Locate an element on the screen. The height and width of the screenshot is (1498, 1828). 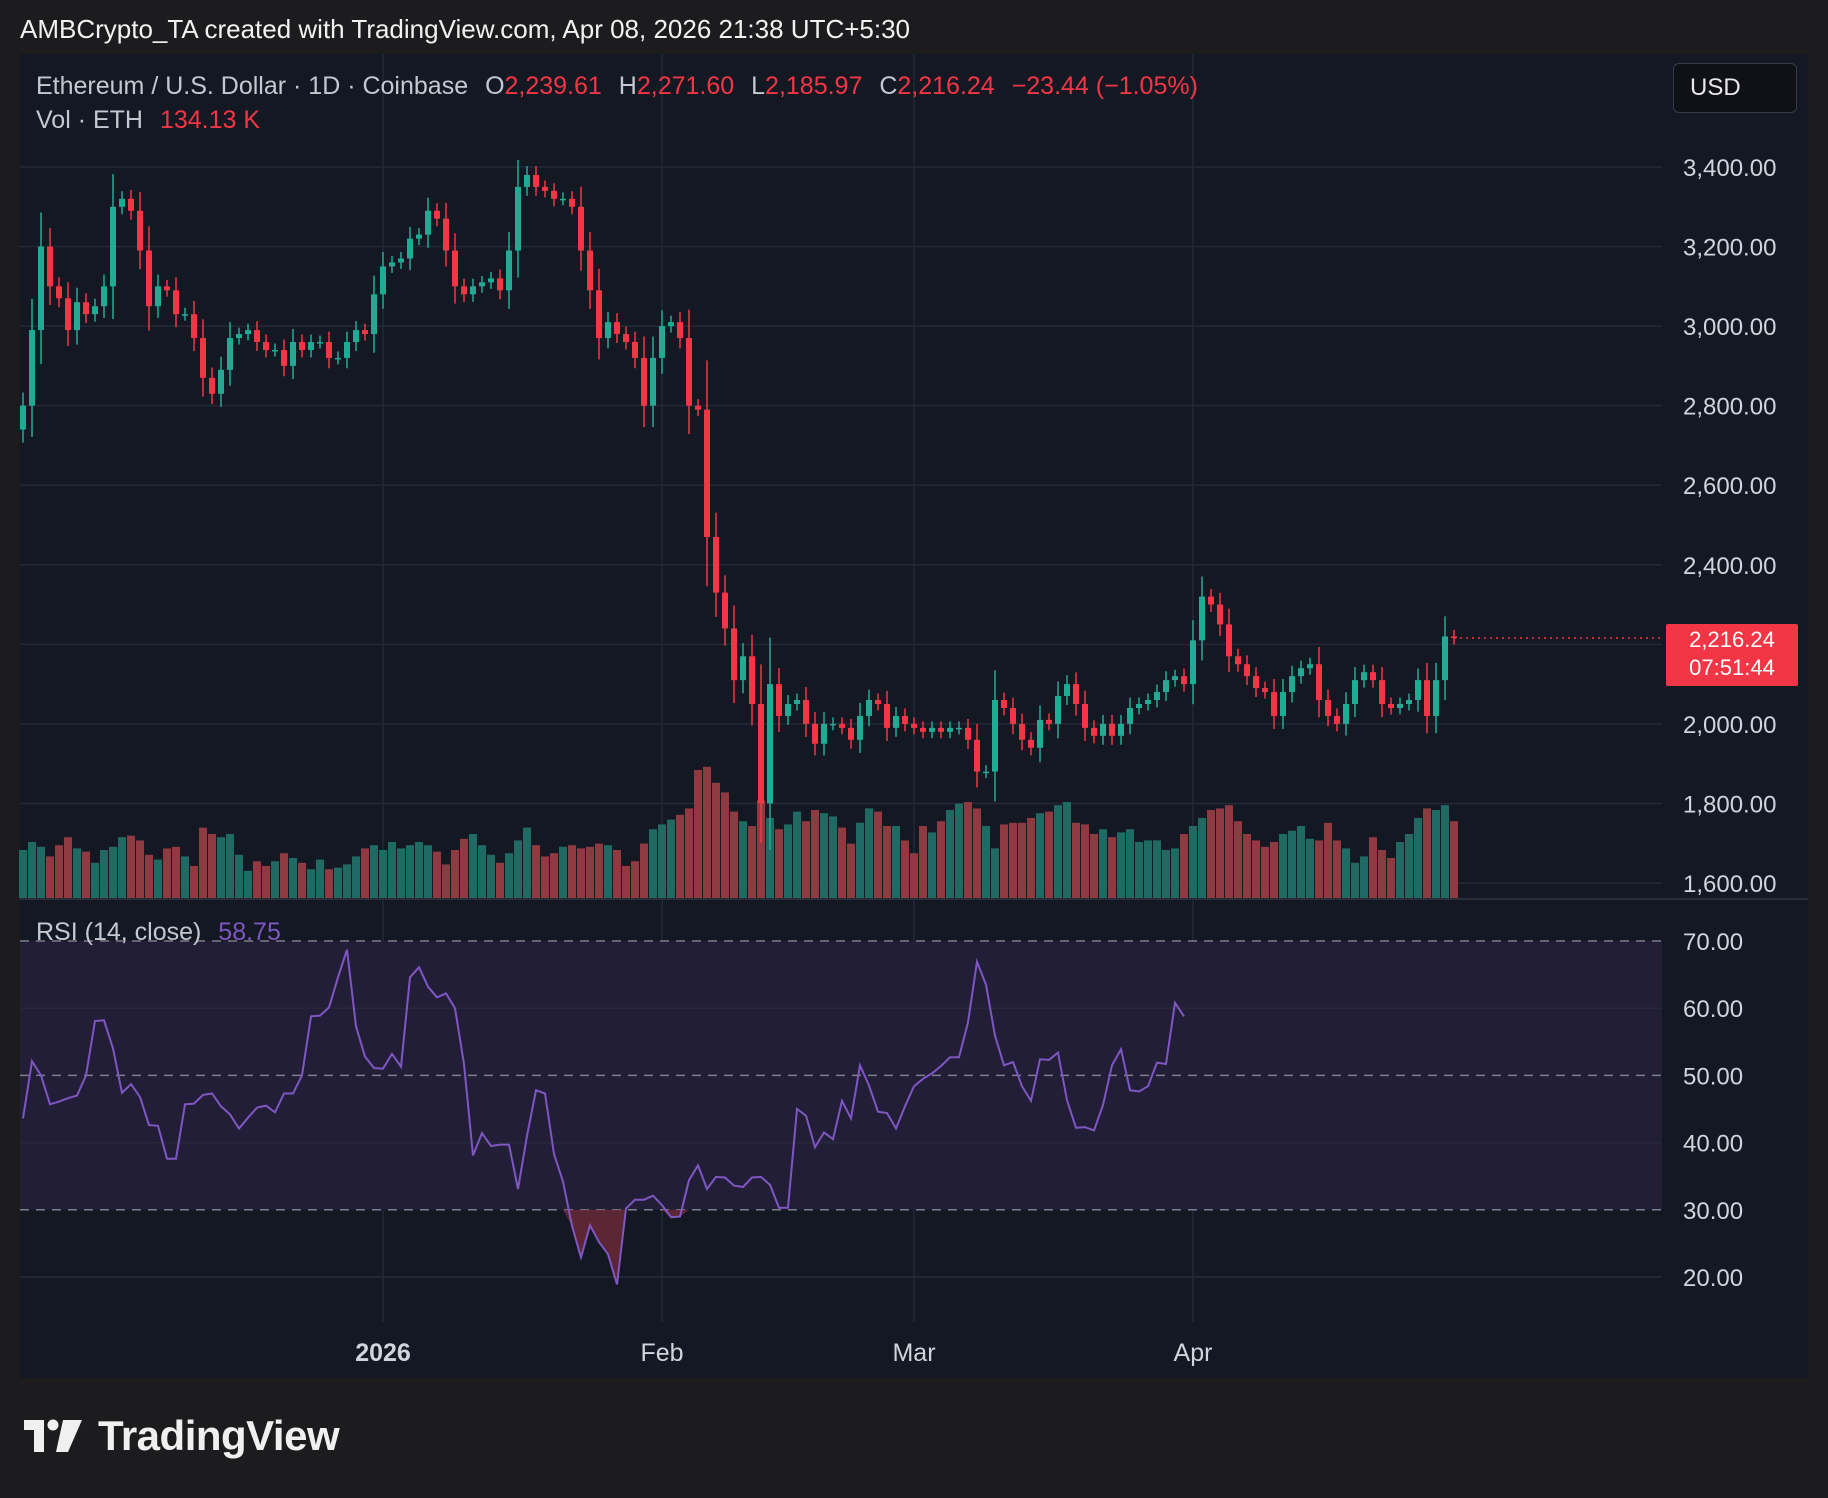
tradingview-logo-icon is located at coordinates (53, 1435).